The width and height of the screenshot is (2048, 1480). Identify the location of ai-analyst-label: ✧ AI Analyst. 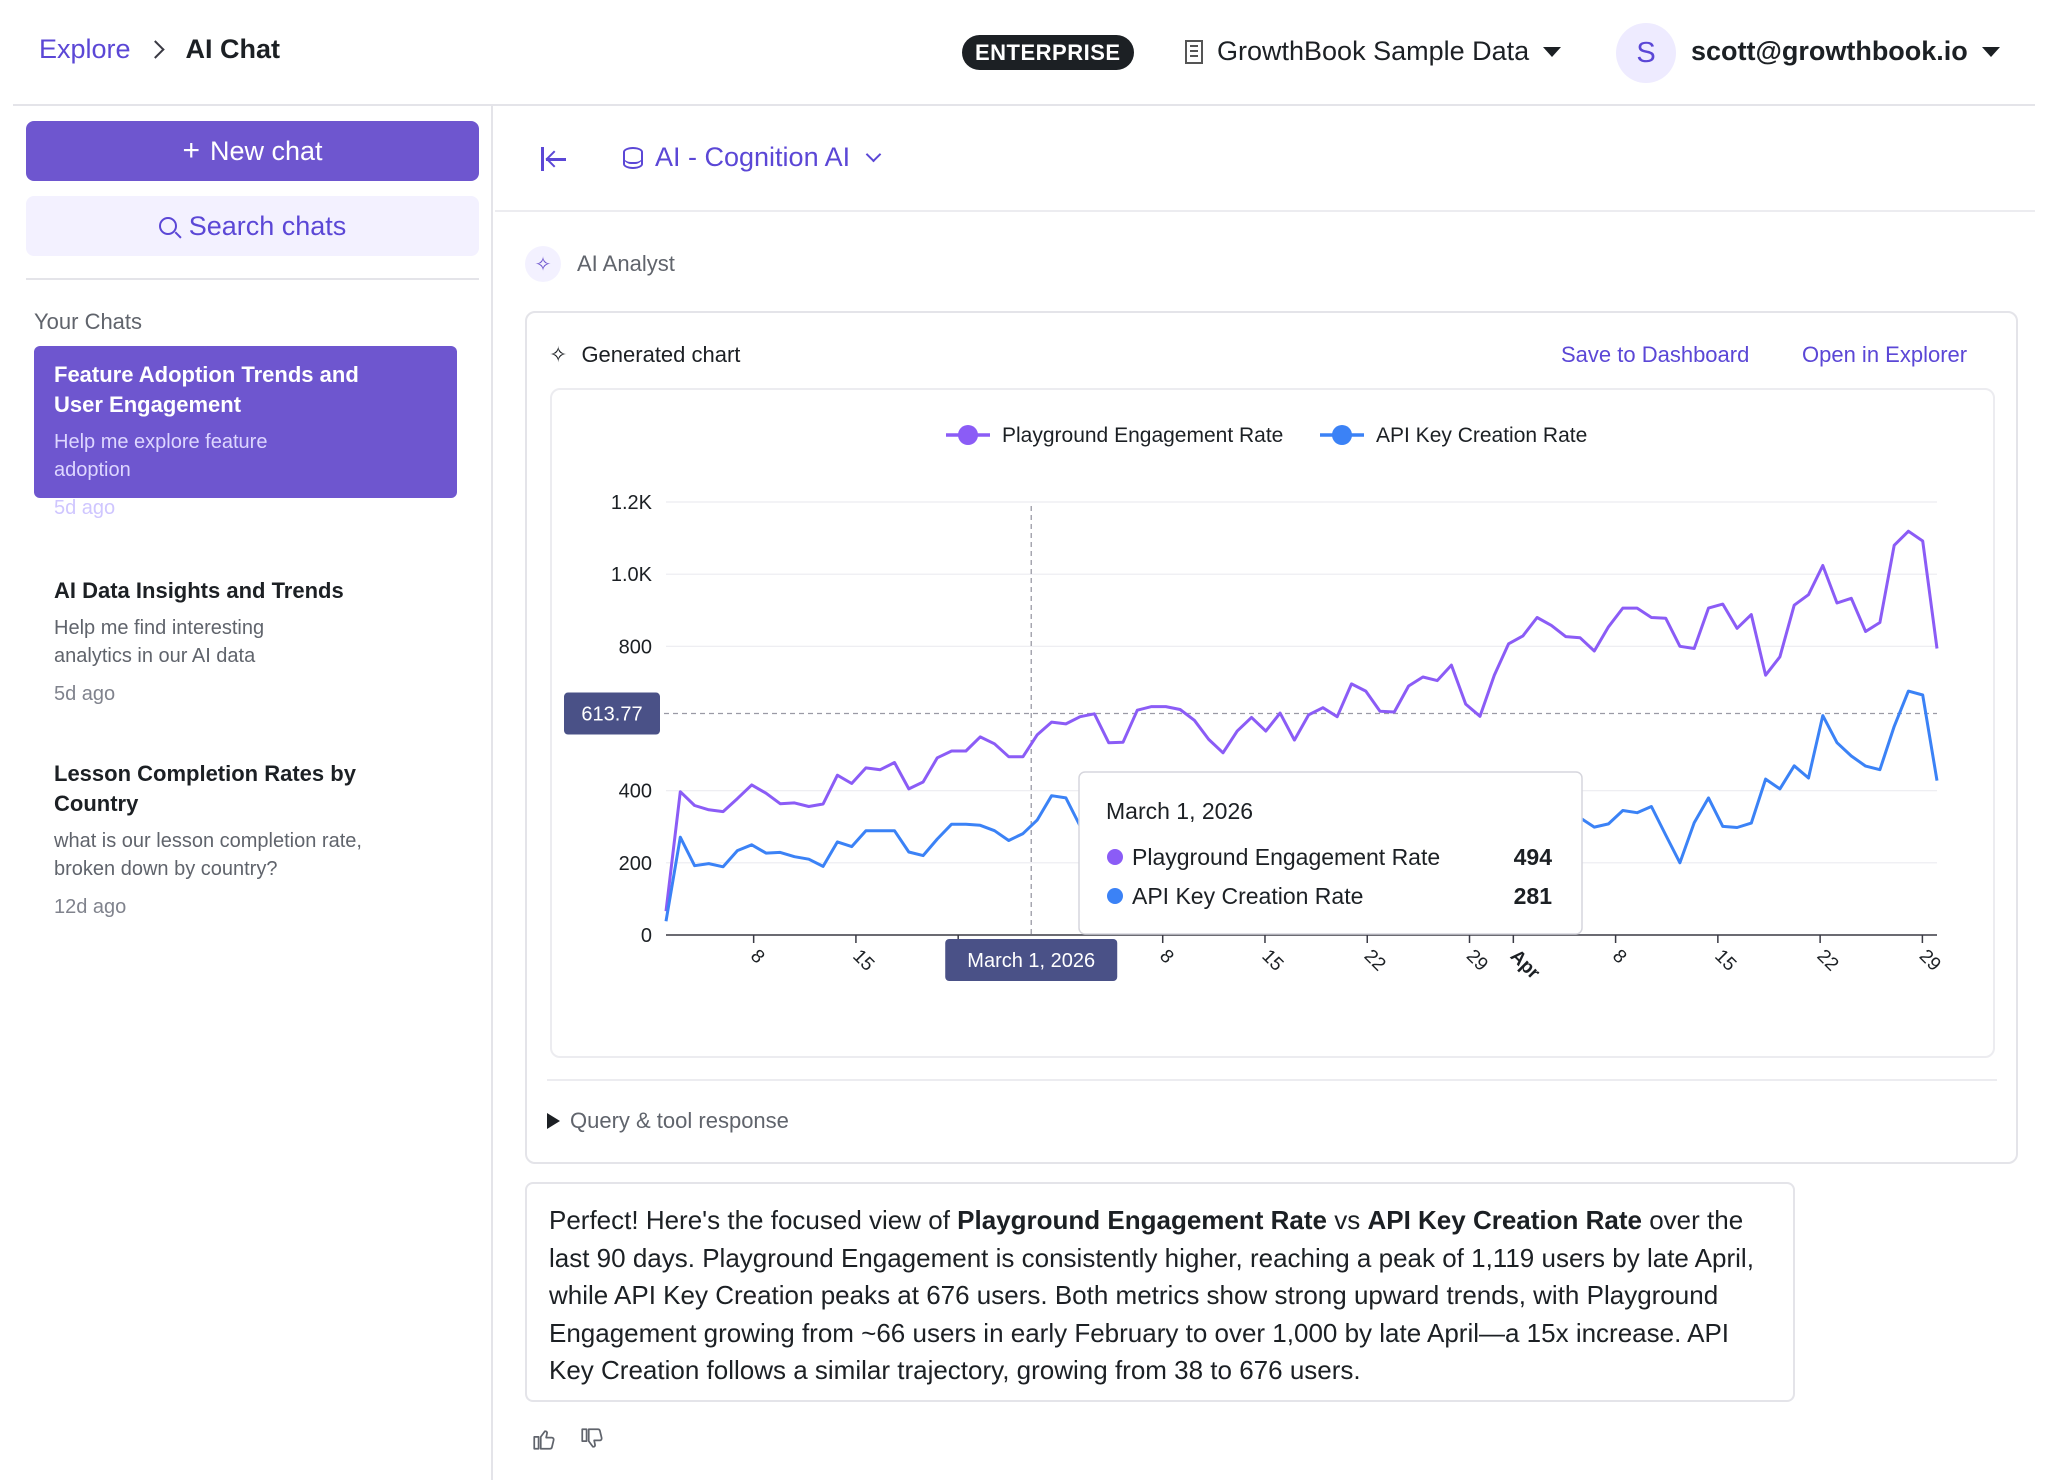
(600, 264).